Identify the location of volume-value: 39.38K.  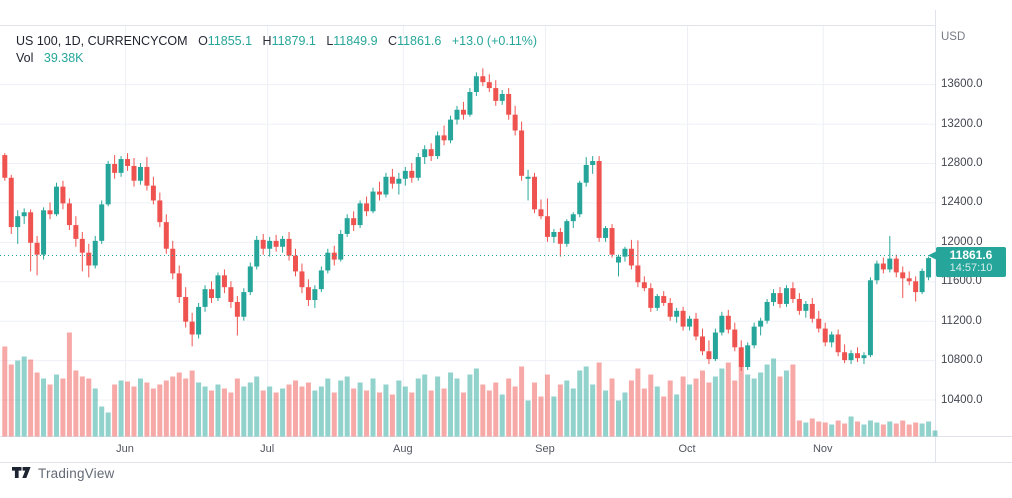
(63, 58).